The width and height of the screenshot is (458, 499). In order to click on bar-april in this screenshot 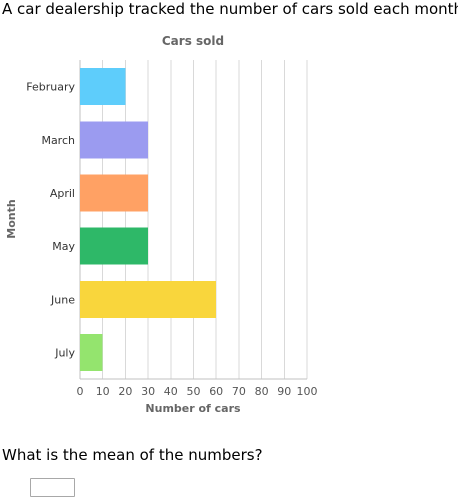, I will do `click(114, 193)`.